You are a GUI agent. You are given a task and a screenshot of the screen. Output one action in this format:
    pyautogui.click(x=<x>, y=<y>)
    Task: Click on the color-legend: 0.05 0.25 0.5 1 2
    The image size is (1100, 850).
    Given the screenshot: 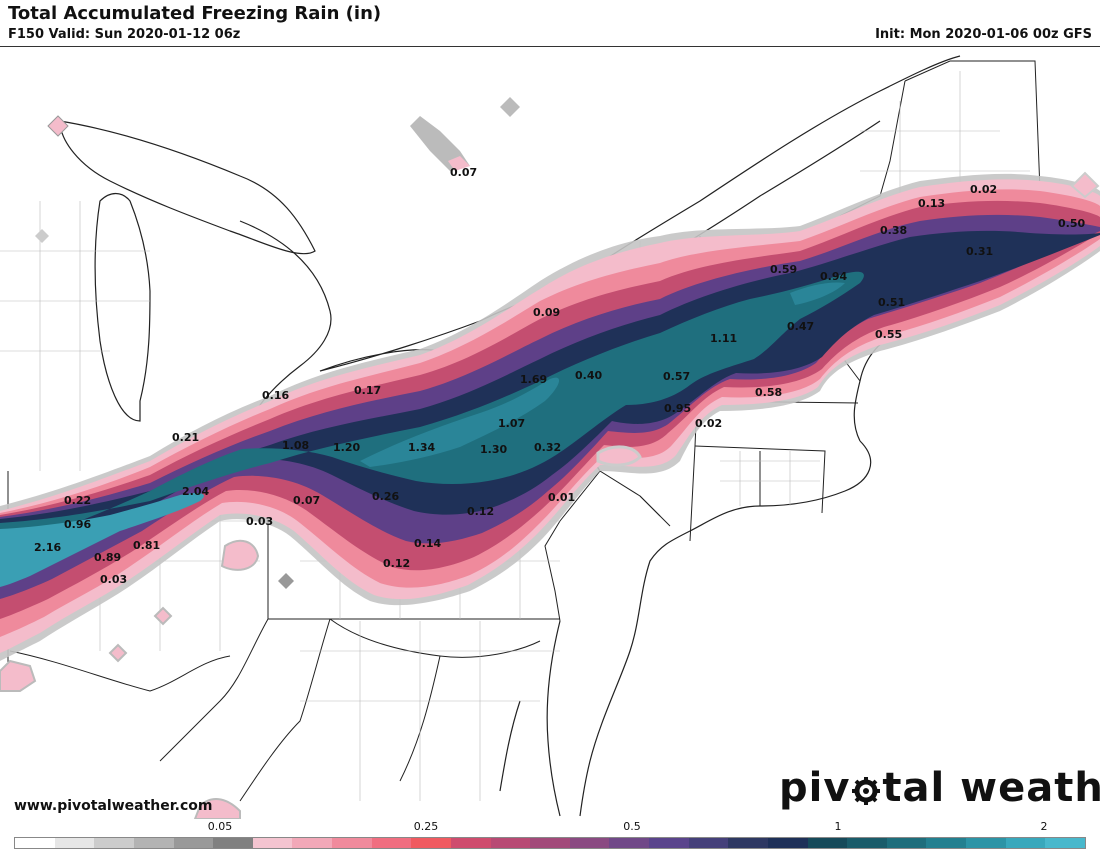 What is the action you would take?
    pyautogui.click(x=550, y=834)
    